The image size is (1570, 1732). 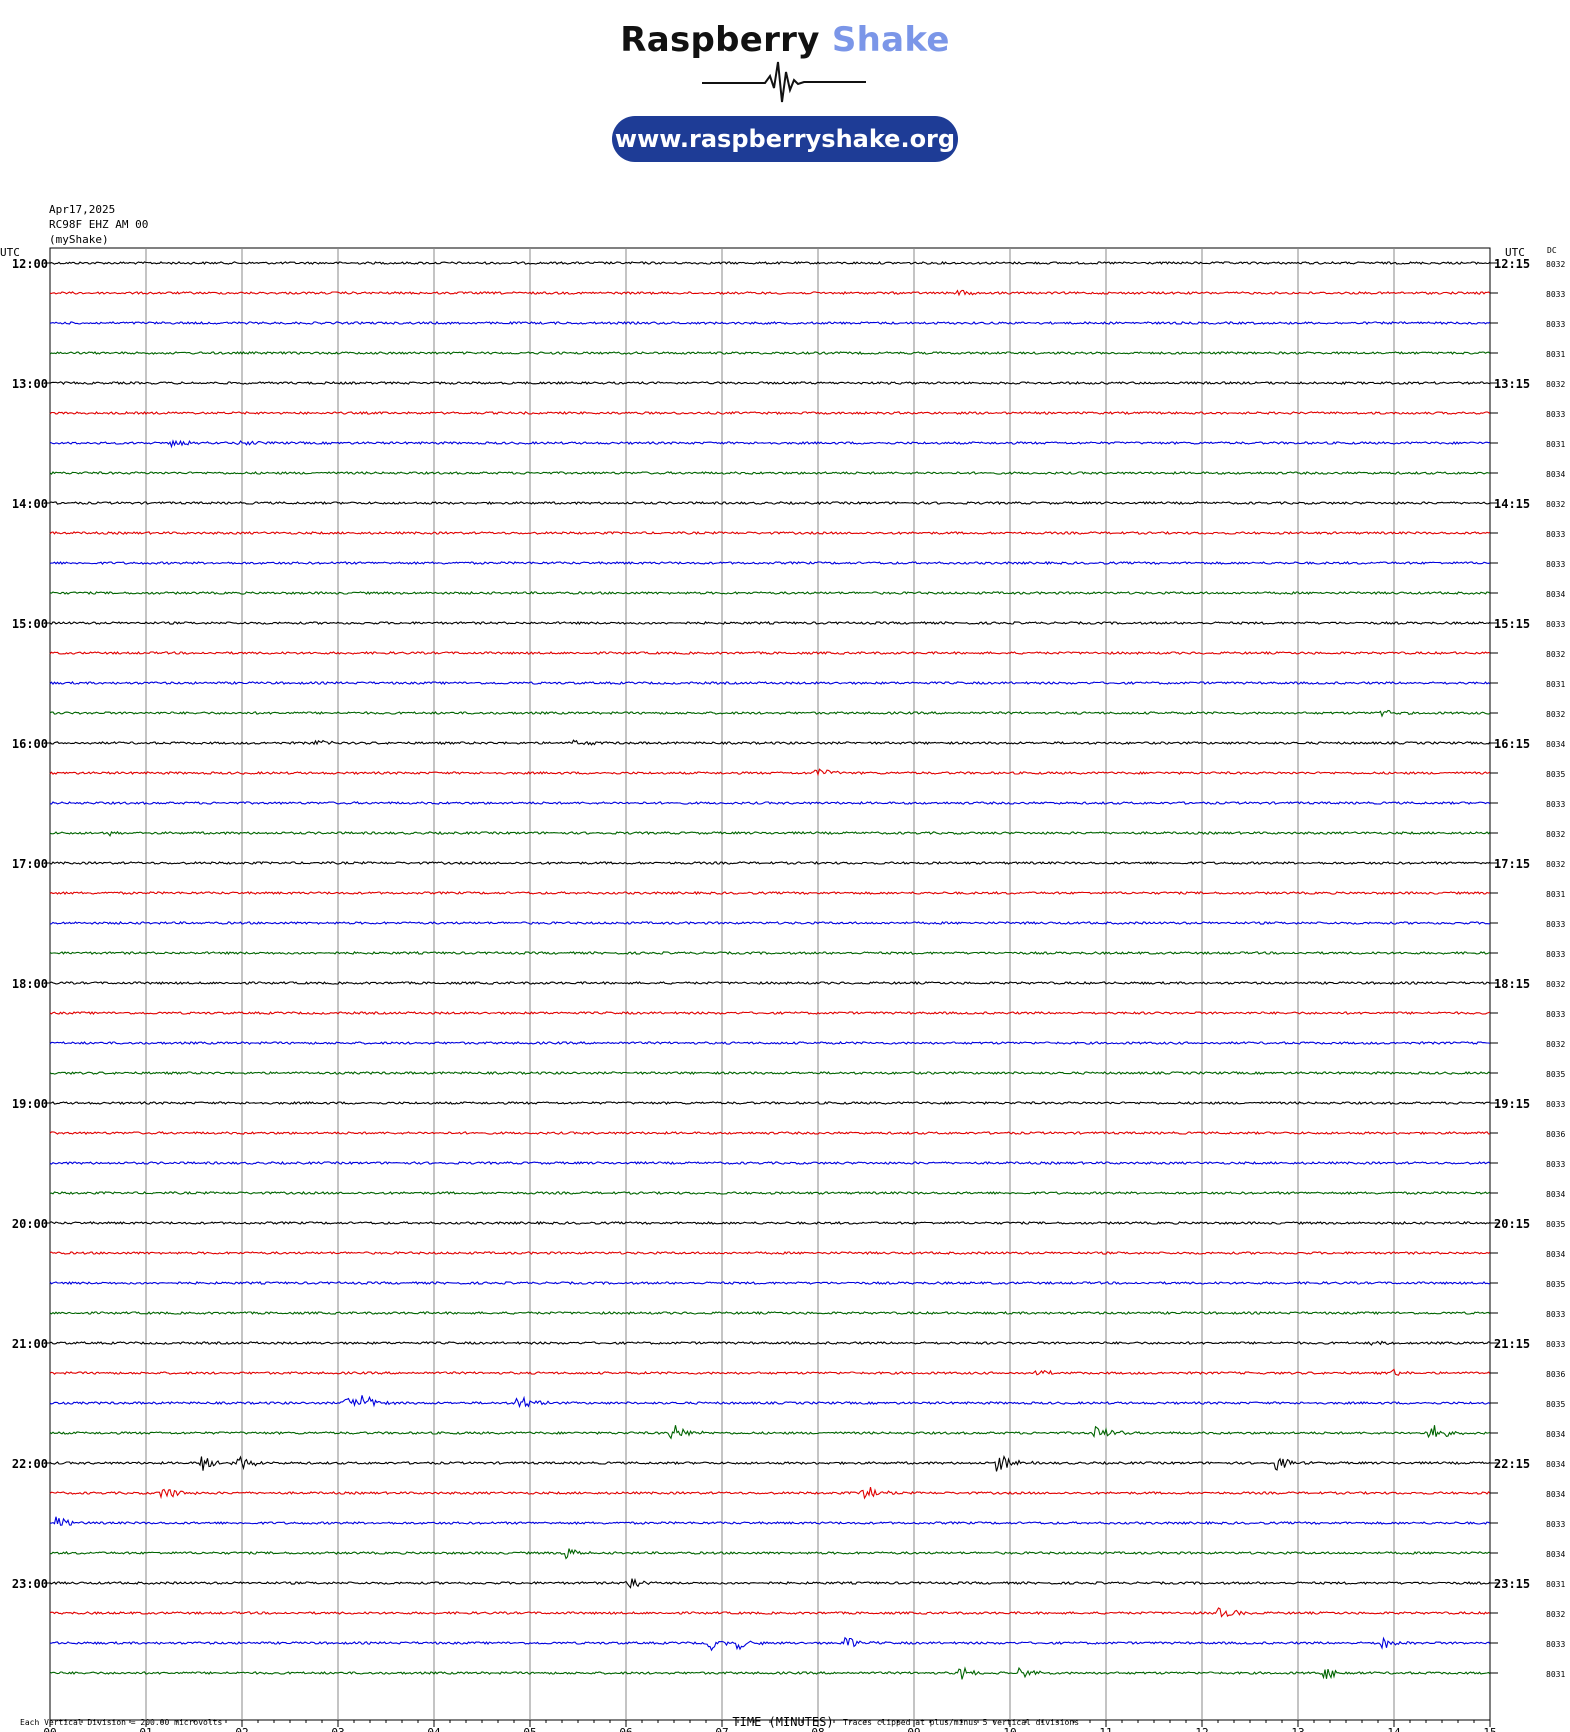 I want to click on dc-value-43: 8034, so click(x=1555, y=1554).